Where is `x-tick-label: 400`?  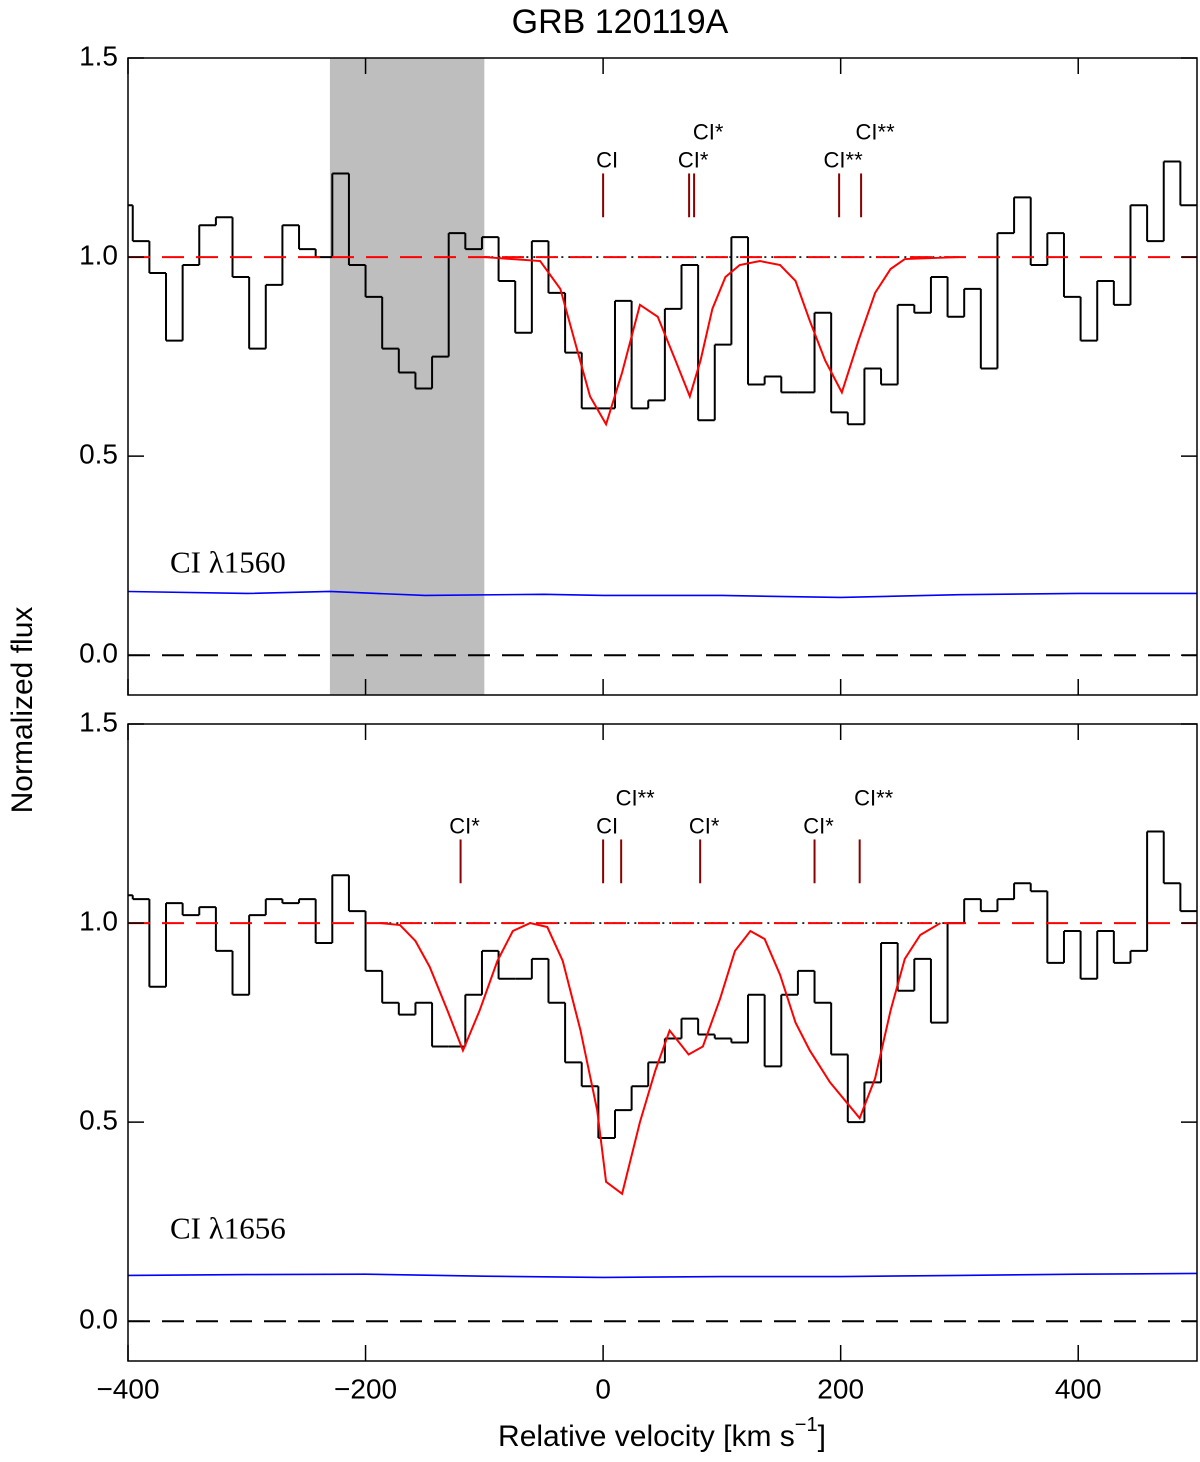
x-tick-label: 400 is located at coordinates (1078, 1388).